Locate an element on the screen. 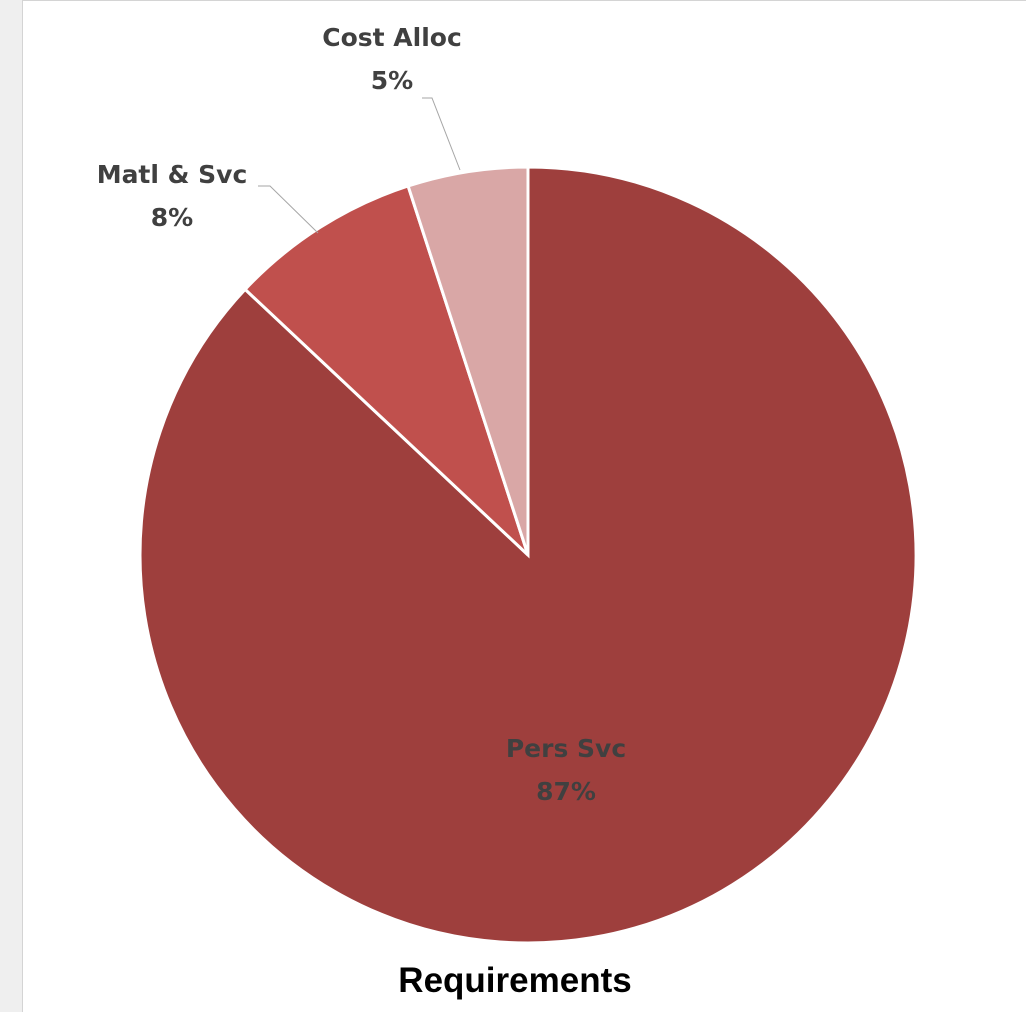  slice-category-label: Pers Svc is located at coordinates (566, 748).